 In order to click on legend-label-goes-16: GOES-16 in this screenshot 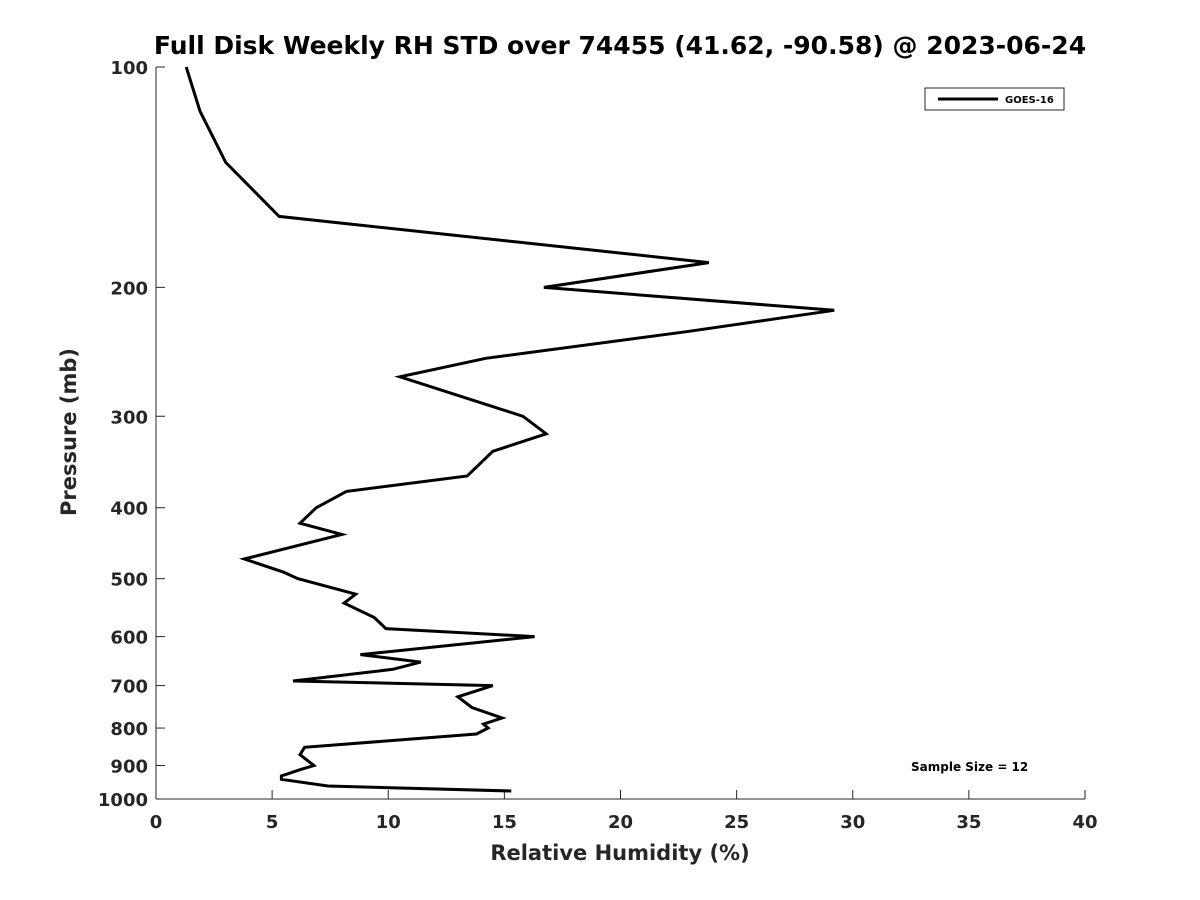, I will do `click(1029, 100)`.